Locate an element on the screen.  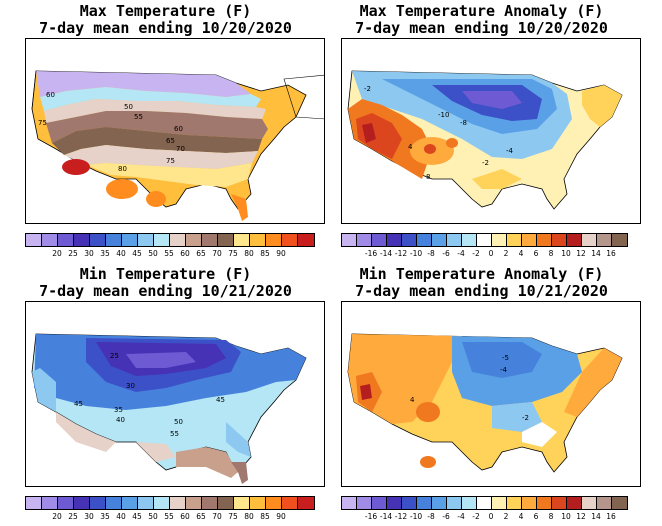
panel-title: Min Temperature Anomaly (F) is located at coordinates (481, 274).